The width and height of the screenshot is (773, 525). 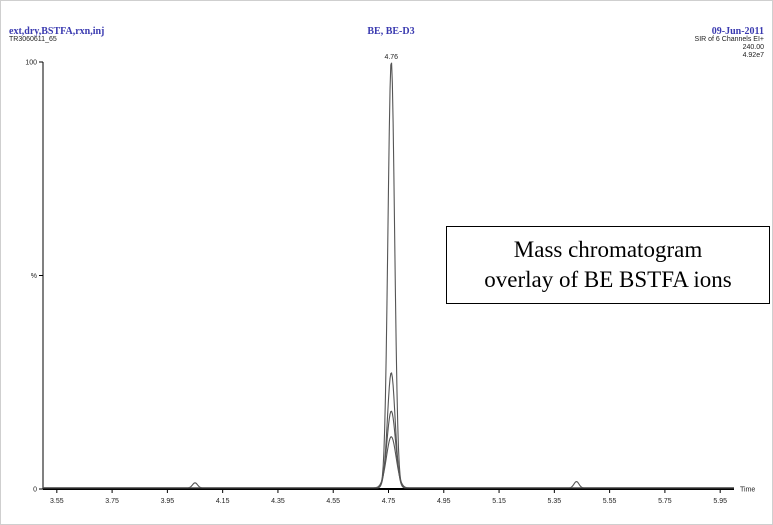 I want to click on y-tick-label-top: 100, so click(x=31, y=63).